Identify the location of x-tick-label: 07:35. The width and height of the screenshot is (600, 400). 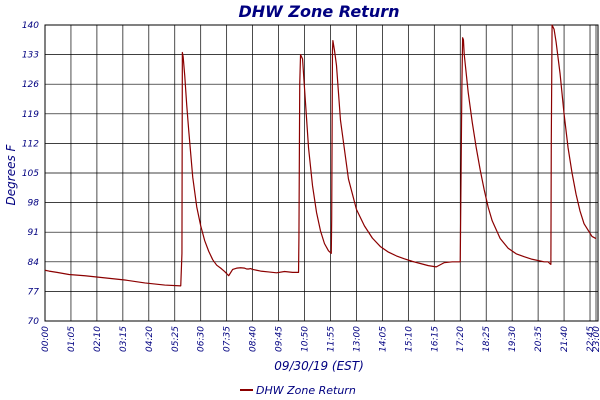
(228, 339).